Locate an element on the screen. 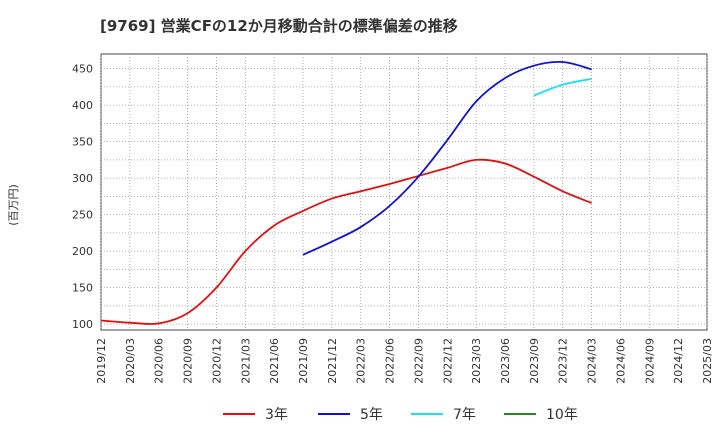 Image resolution: width=720 pixels, height=440 pixels. x-tick-label: 2021/09 is located at coordinates (303, 361).